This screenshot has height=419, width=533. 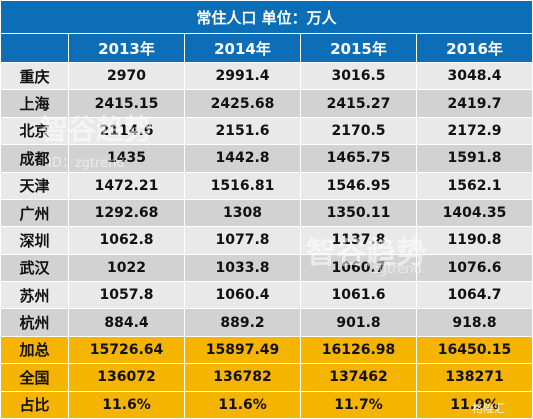 I want to click on population-cell: 1190.8, so click(x=474, y=240).